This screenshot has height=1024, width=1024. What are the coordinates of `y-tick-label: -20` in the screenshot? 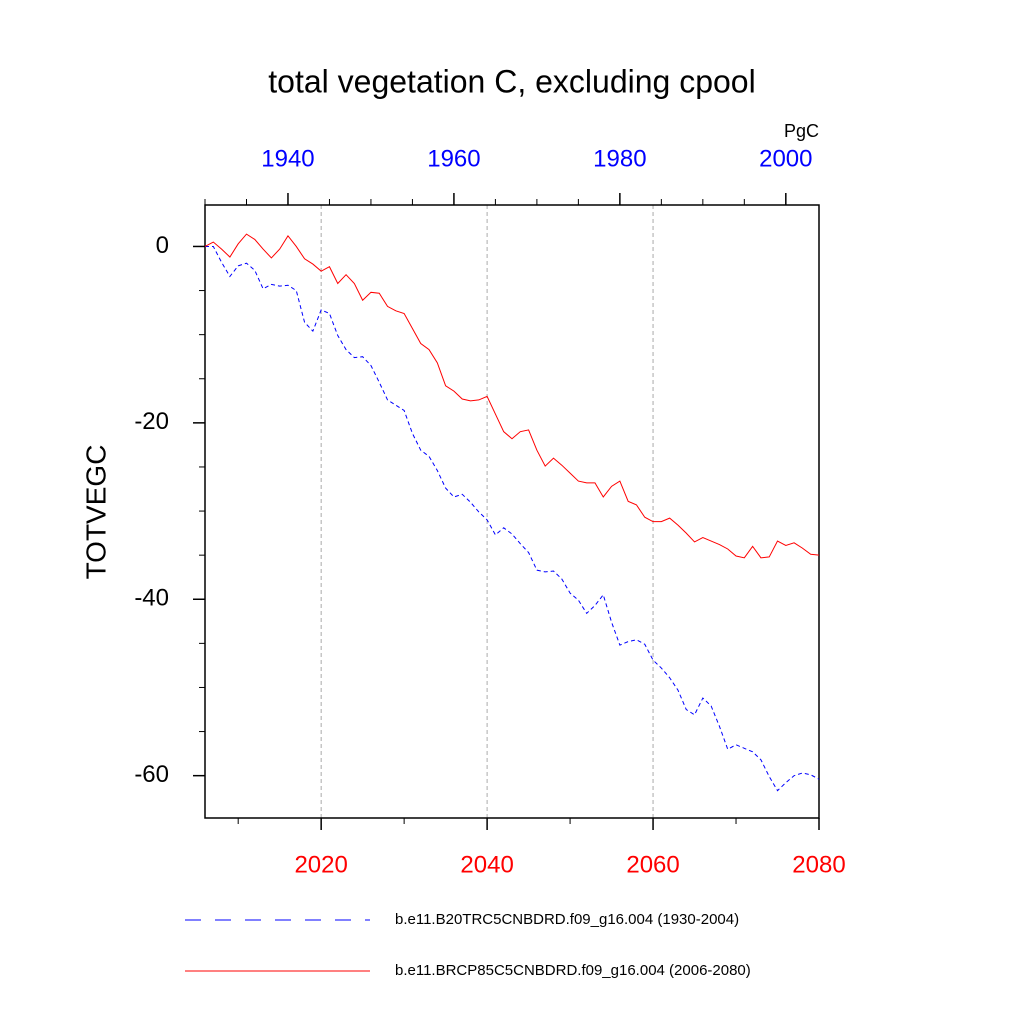 It's located at (151, 421).